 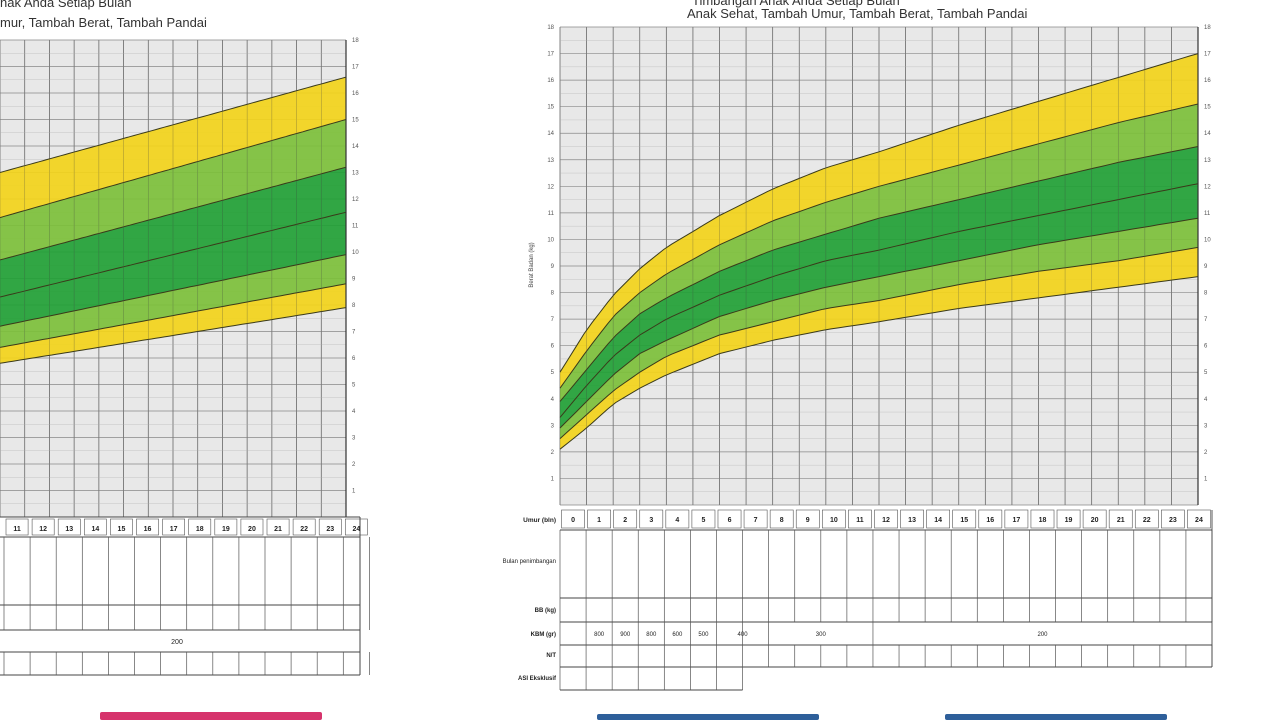 What do you see at coordinates (886, 520) in the screenshot?
I see `month-header-label: 12` at bounding box center [886, 520].